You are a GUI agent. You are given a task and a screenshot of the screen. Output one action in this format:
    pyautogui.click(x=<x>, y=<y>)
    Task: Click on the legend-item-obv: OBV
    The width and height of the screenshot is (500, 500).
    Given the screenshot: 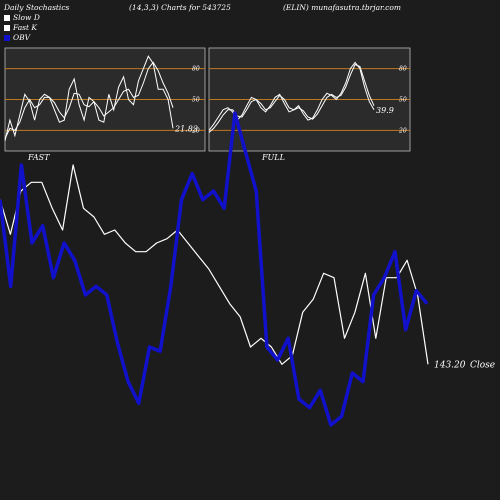 What is the action you would take?
    pyautogui.click(x=17, y=37)
    